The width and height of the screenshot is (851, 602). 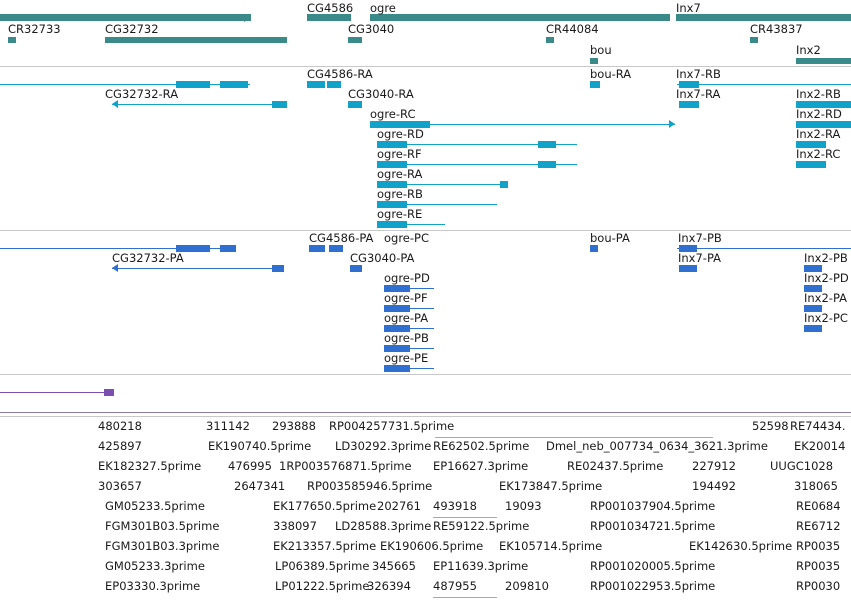 What do you see at coordinates (383, 8) in the screenshot?
I see `gene-label: ogre` at bounding box center [383, 8].